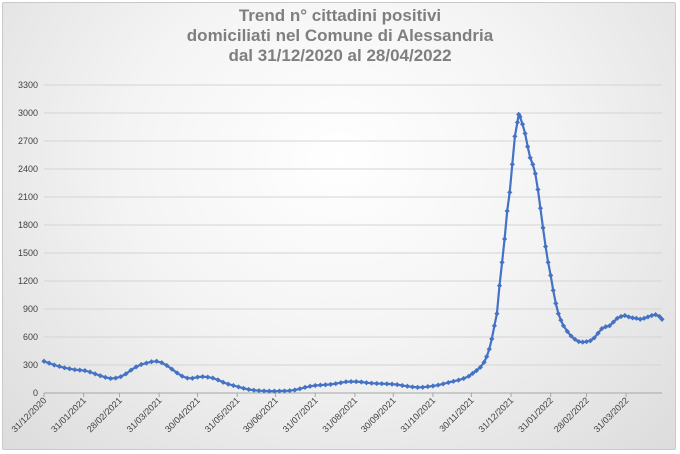 The width and height of the screenshot is (680, 454). What do you see at coordinates (340, 35) in the screenshot?
I see `chart-title-line-2: domiciliati nel Comune di Alessandria` at bounding box center [340, 35].